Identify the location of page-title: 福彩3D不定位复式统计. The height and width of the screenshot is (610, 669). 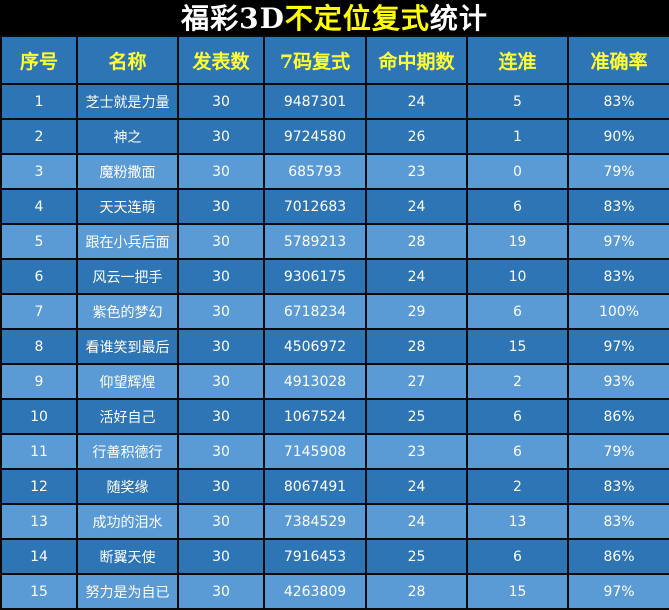
(334, 17).